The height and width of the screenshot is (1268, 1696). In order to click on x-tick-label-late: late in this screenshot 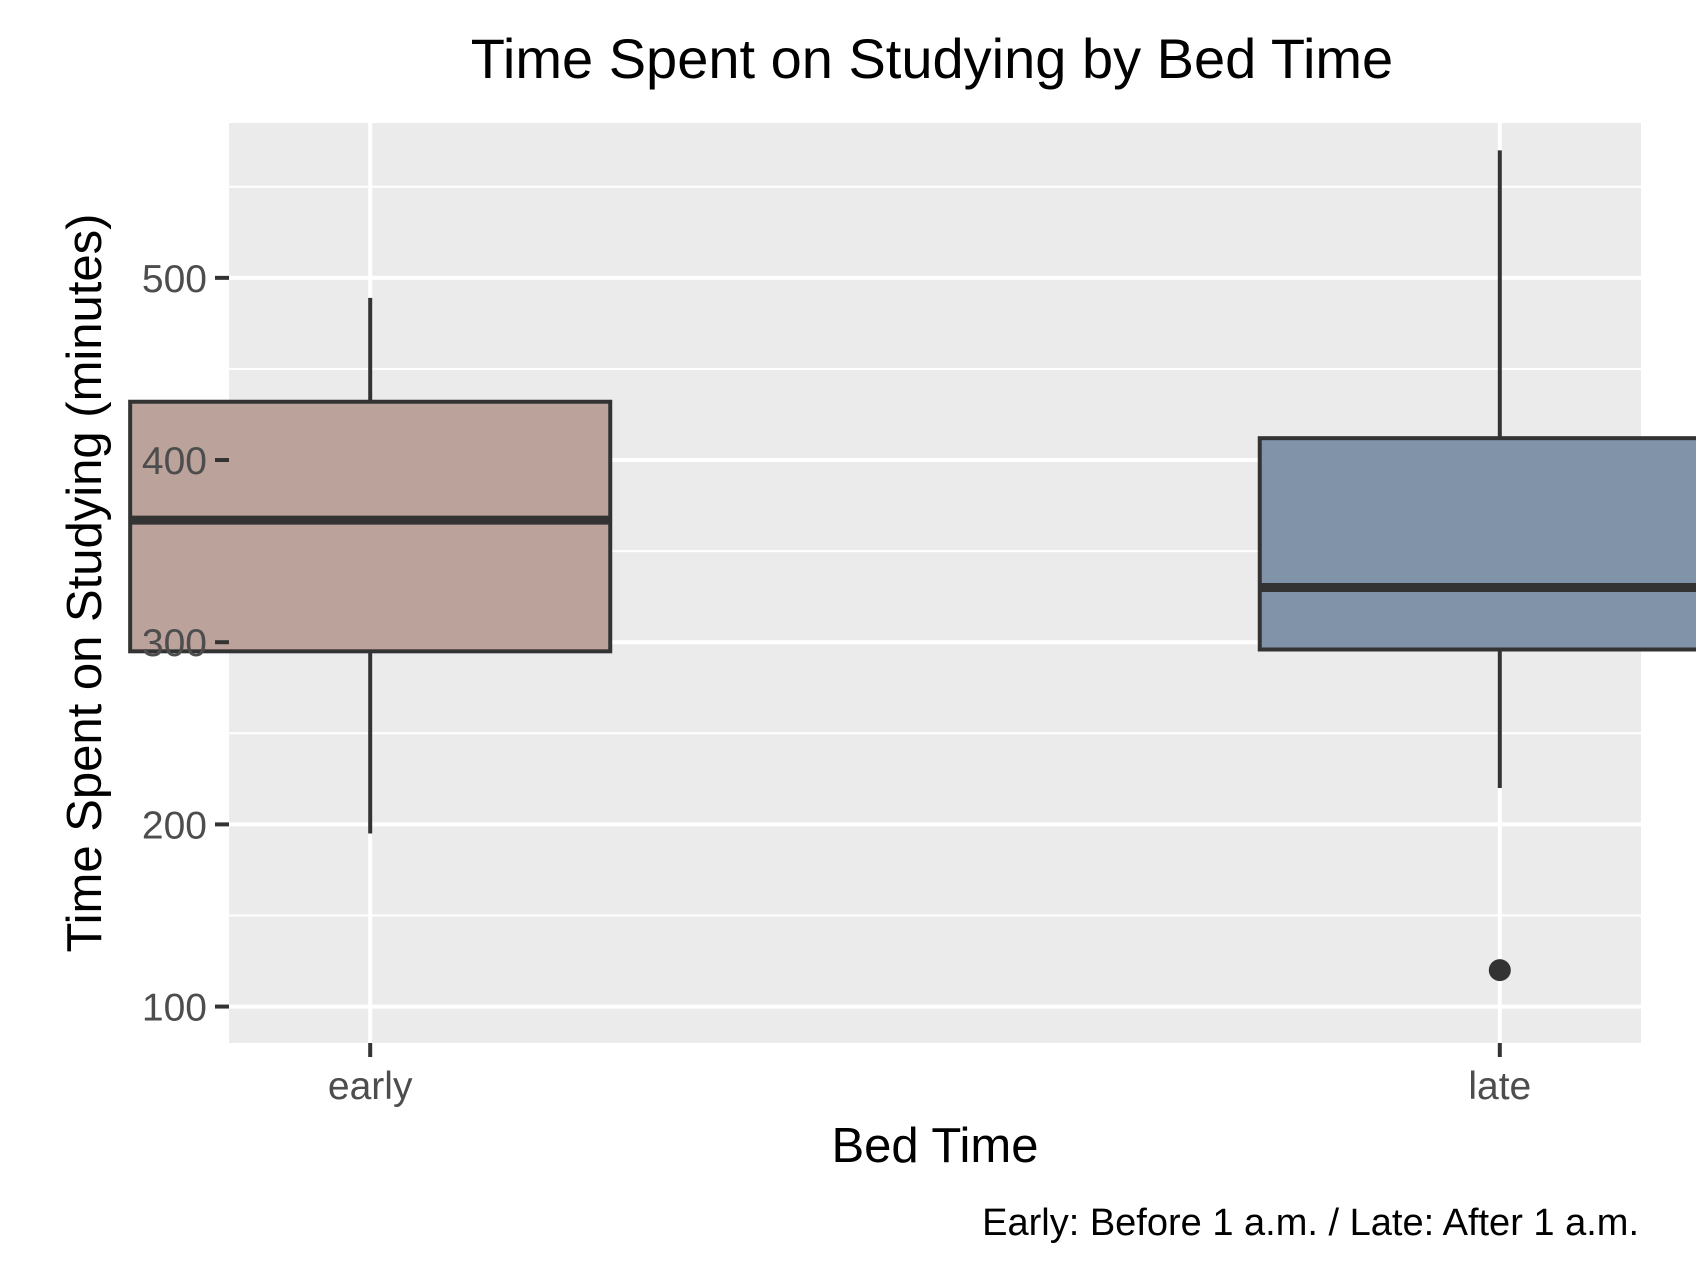, I will do `click(1499, 1086)`.